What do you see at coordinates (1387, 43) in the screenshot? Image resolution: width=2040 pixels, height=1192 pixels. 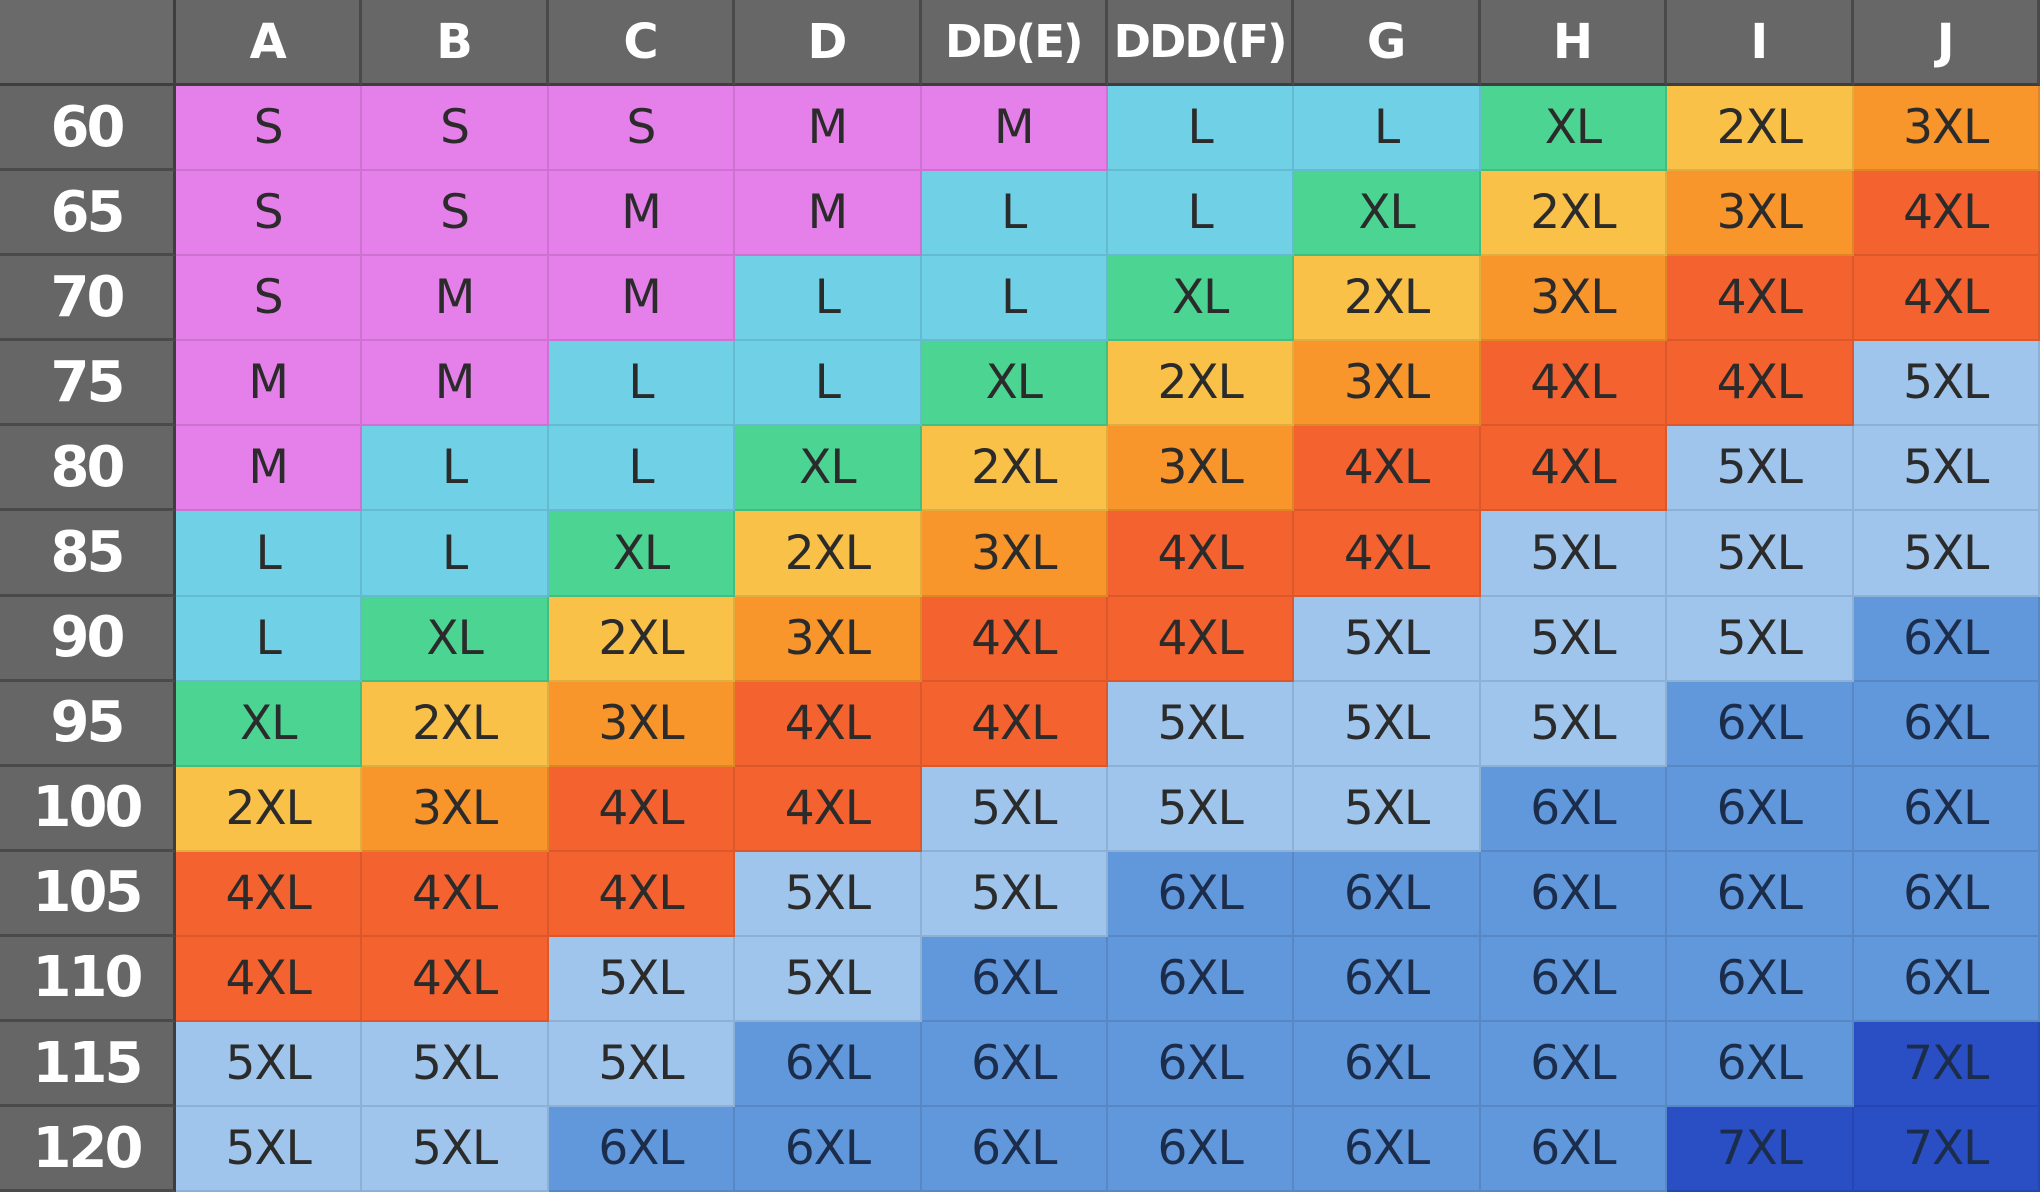 I see `cup-header: G` at bounding box center [1387, 43].